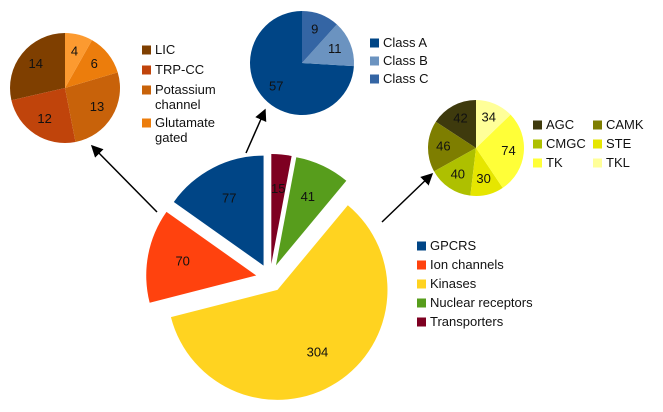  I want to click on slice-label: 74, so click(508, 150).